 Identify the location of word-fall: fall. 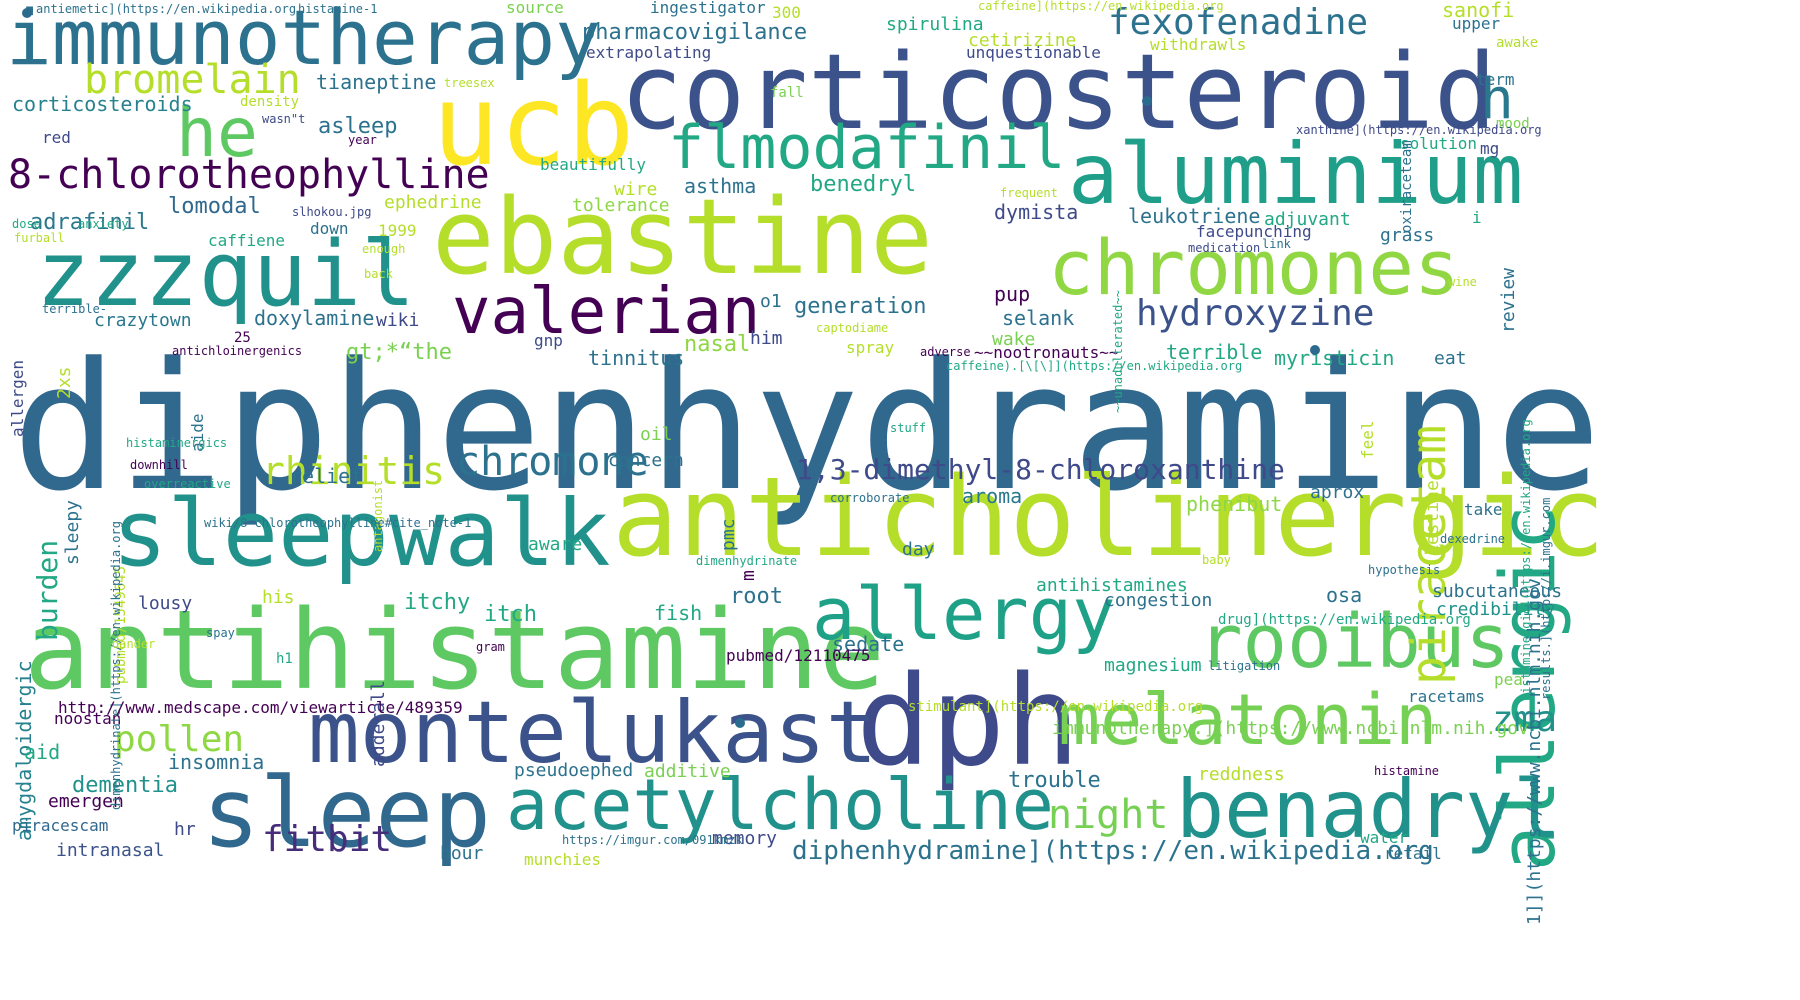
(787, 93).